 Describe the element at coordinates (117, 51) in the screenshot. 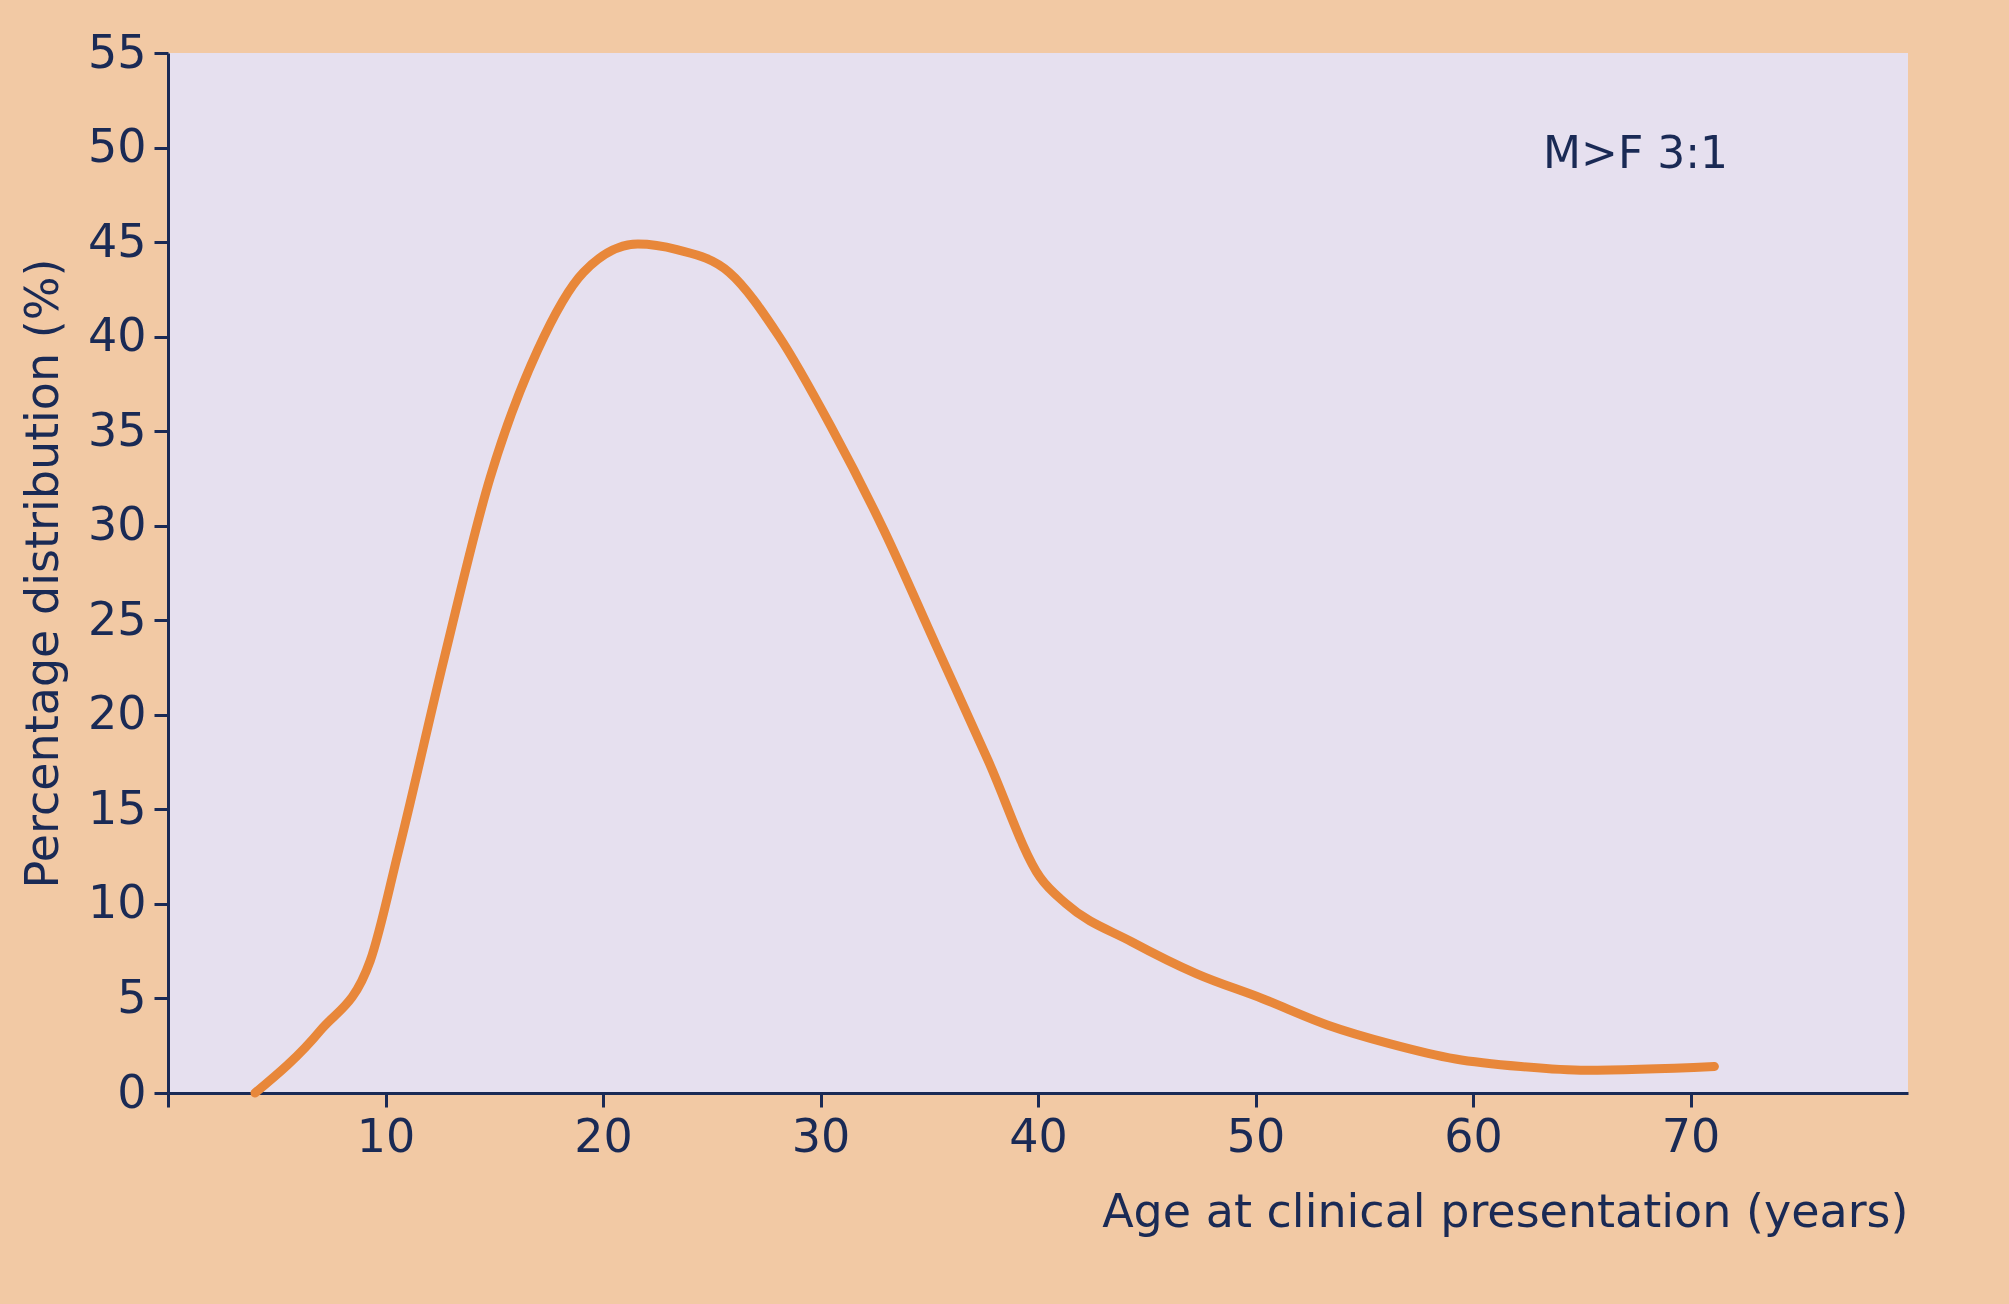

I see `y-tick-label: 55` at that location.